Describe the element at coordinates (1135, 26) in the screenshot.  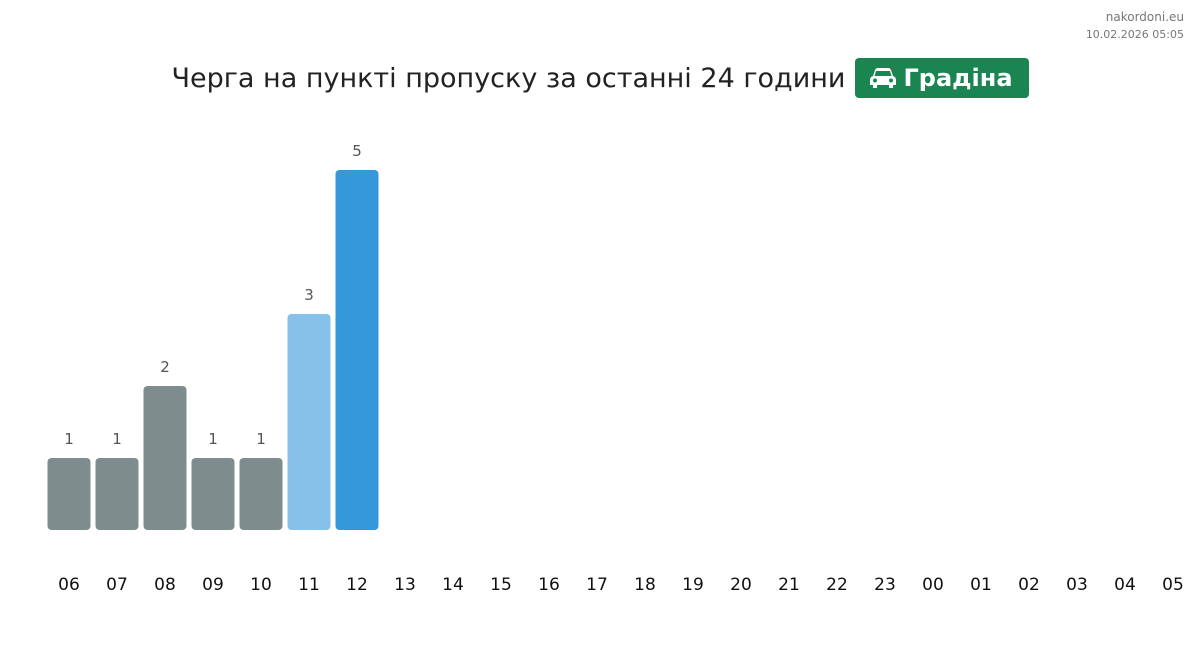
I see `meta: nakordoni.eu 10.02.2026 05:05` at that location.